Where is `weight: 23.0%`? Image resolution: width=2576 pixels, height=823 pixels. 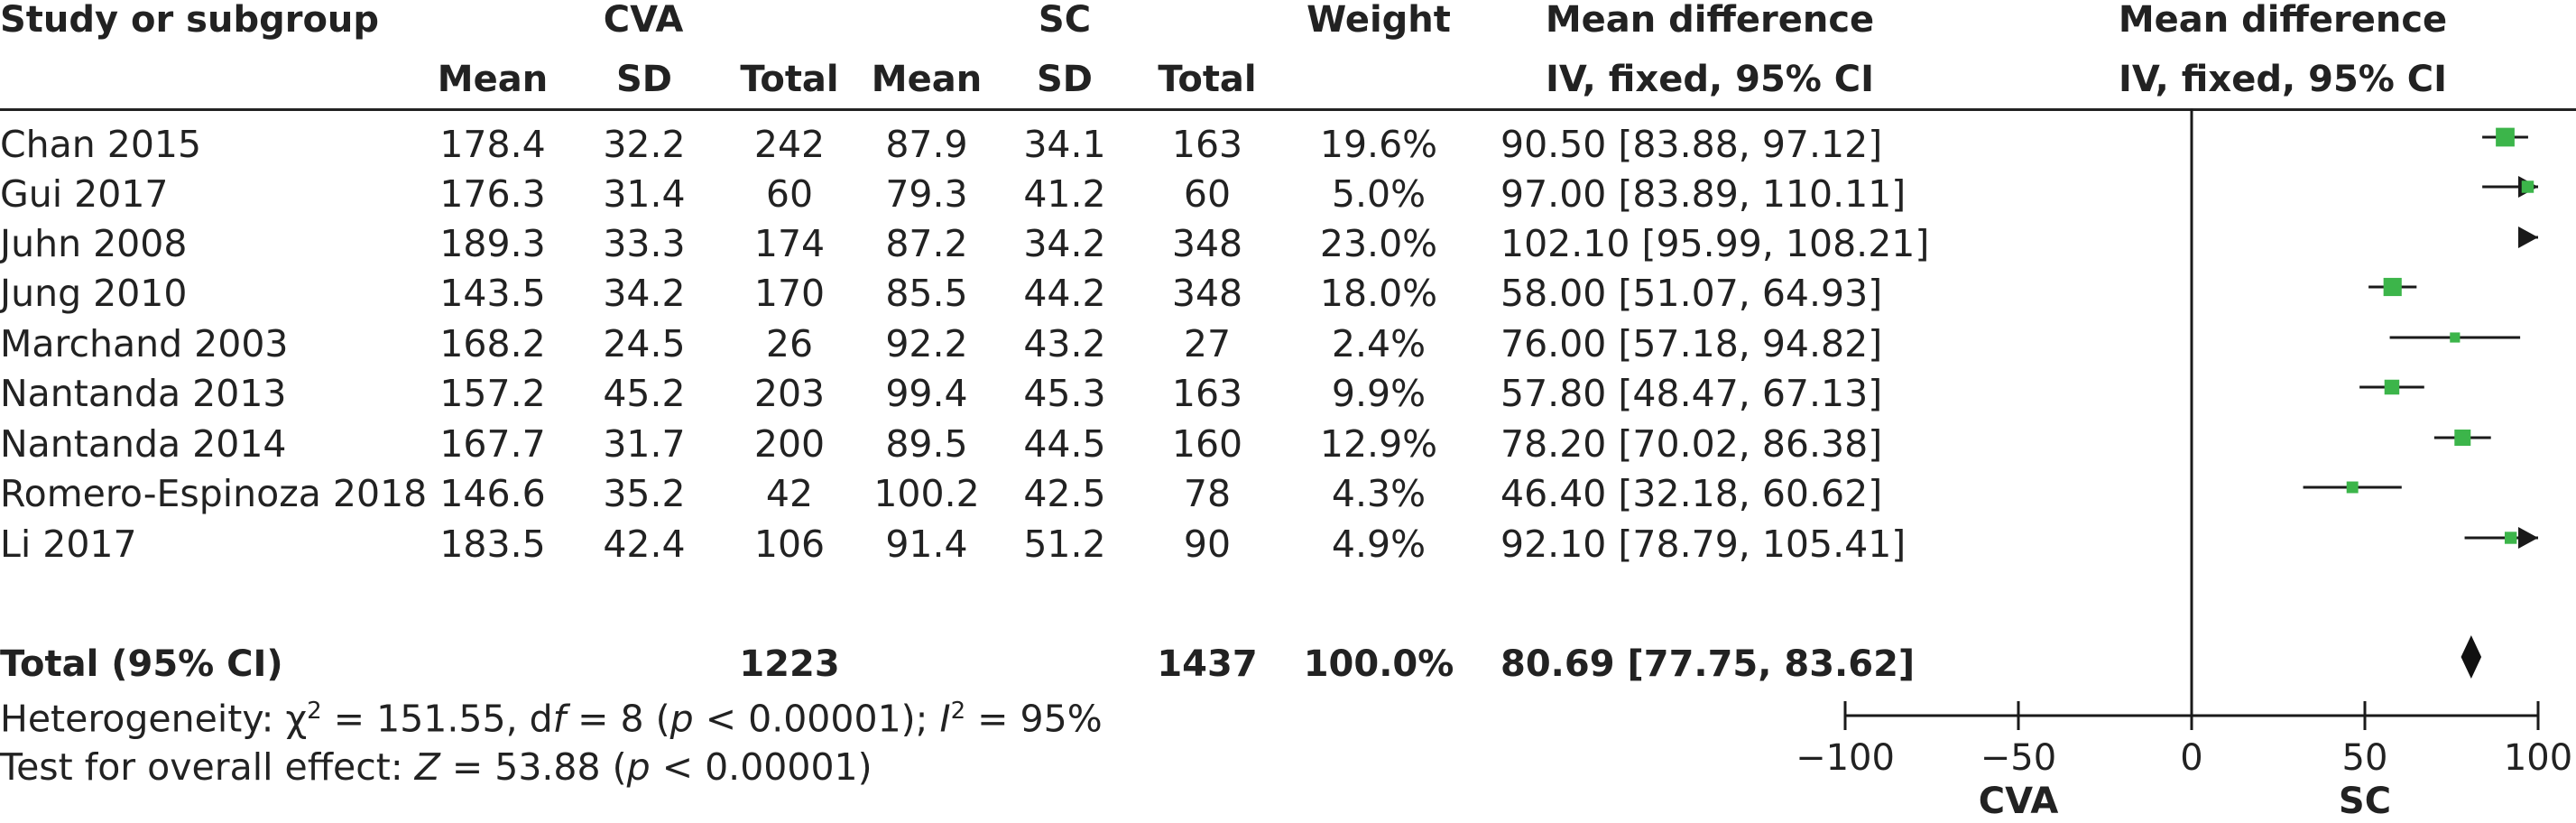
weight: 23.0% is located at coordinates (1378, 244).